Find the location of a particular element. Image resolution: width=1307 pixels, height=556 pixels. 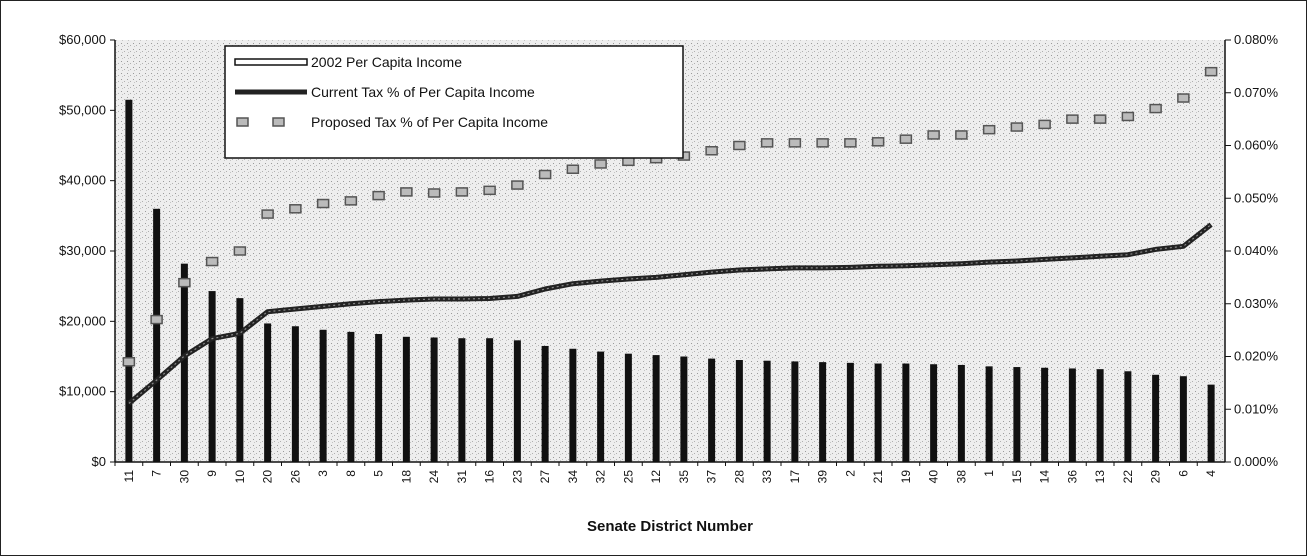

x-axis-tick-label: 29 is located at coordinates (1156, 477).